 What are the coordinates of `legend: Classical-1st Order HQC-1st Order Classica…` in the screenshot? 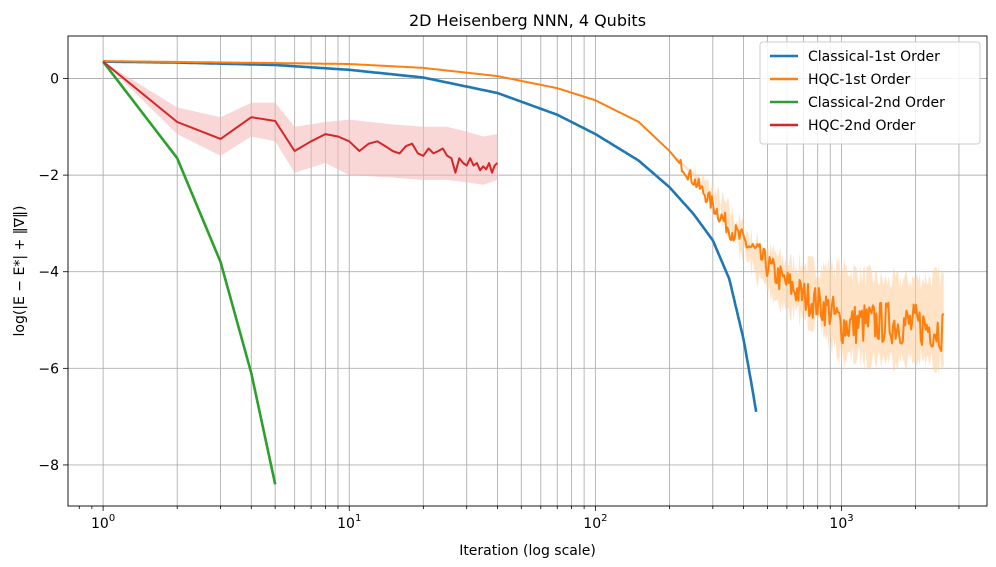 It's located at (870, 93).